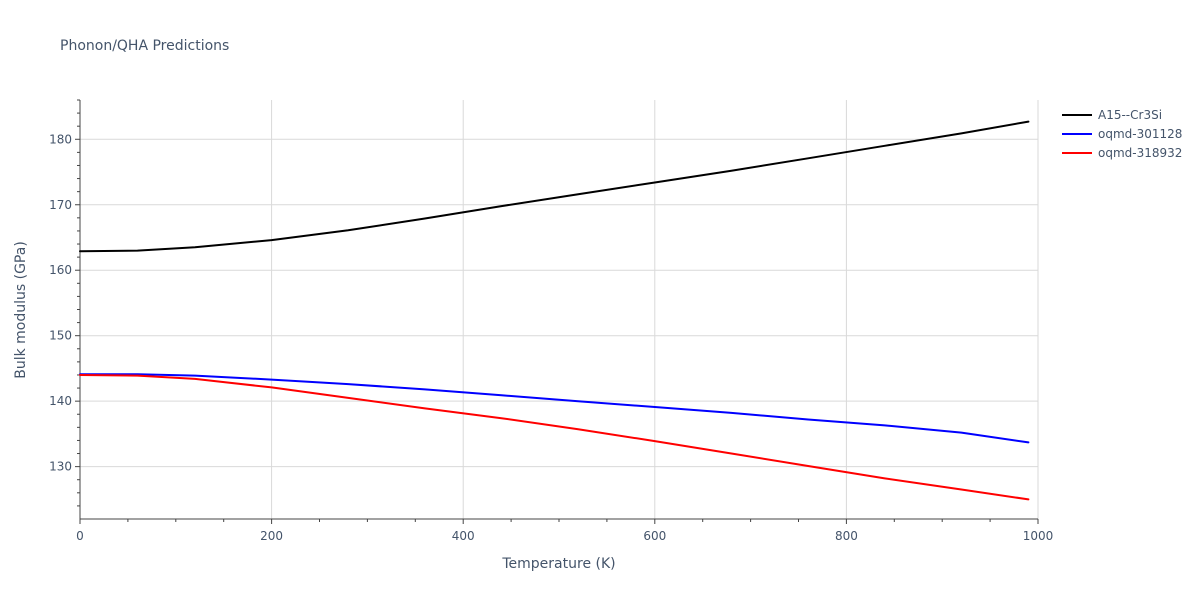 Image resolution: width=1200 pixels, height=600 pixels. I want to click on y-tick-label: 180, so click(60, 139).